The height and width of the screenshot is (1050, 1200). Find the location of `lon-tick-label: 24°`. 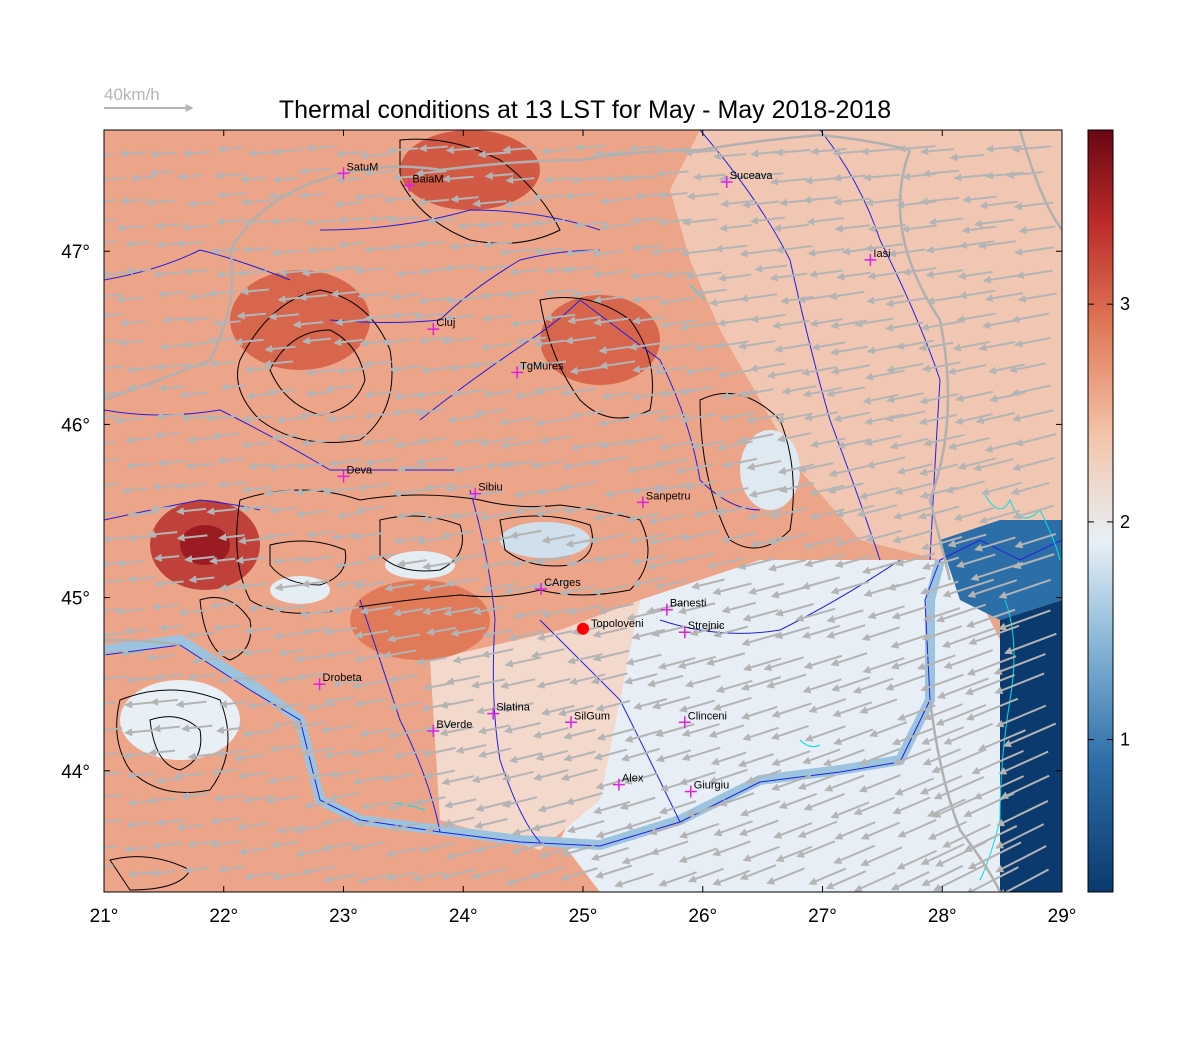

lon-tick-label: 24° is located at coordinates (463, 916).